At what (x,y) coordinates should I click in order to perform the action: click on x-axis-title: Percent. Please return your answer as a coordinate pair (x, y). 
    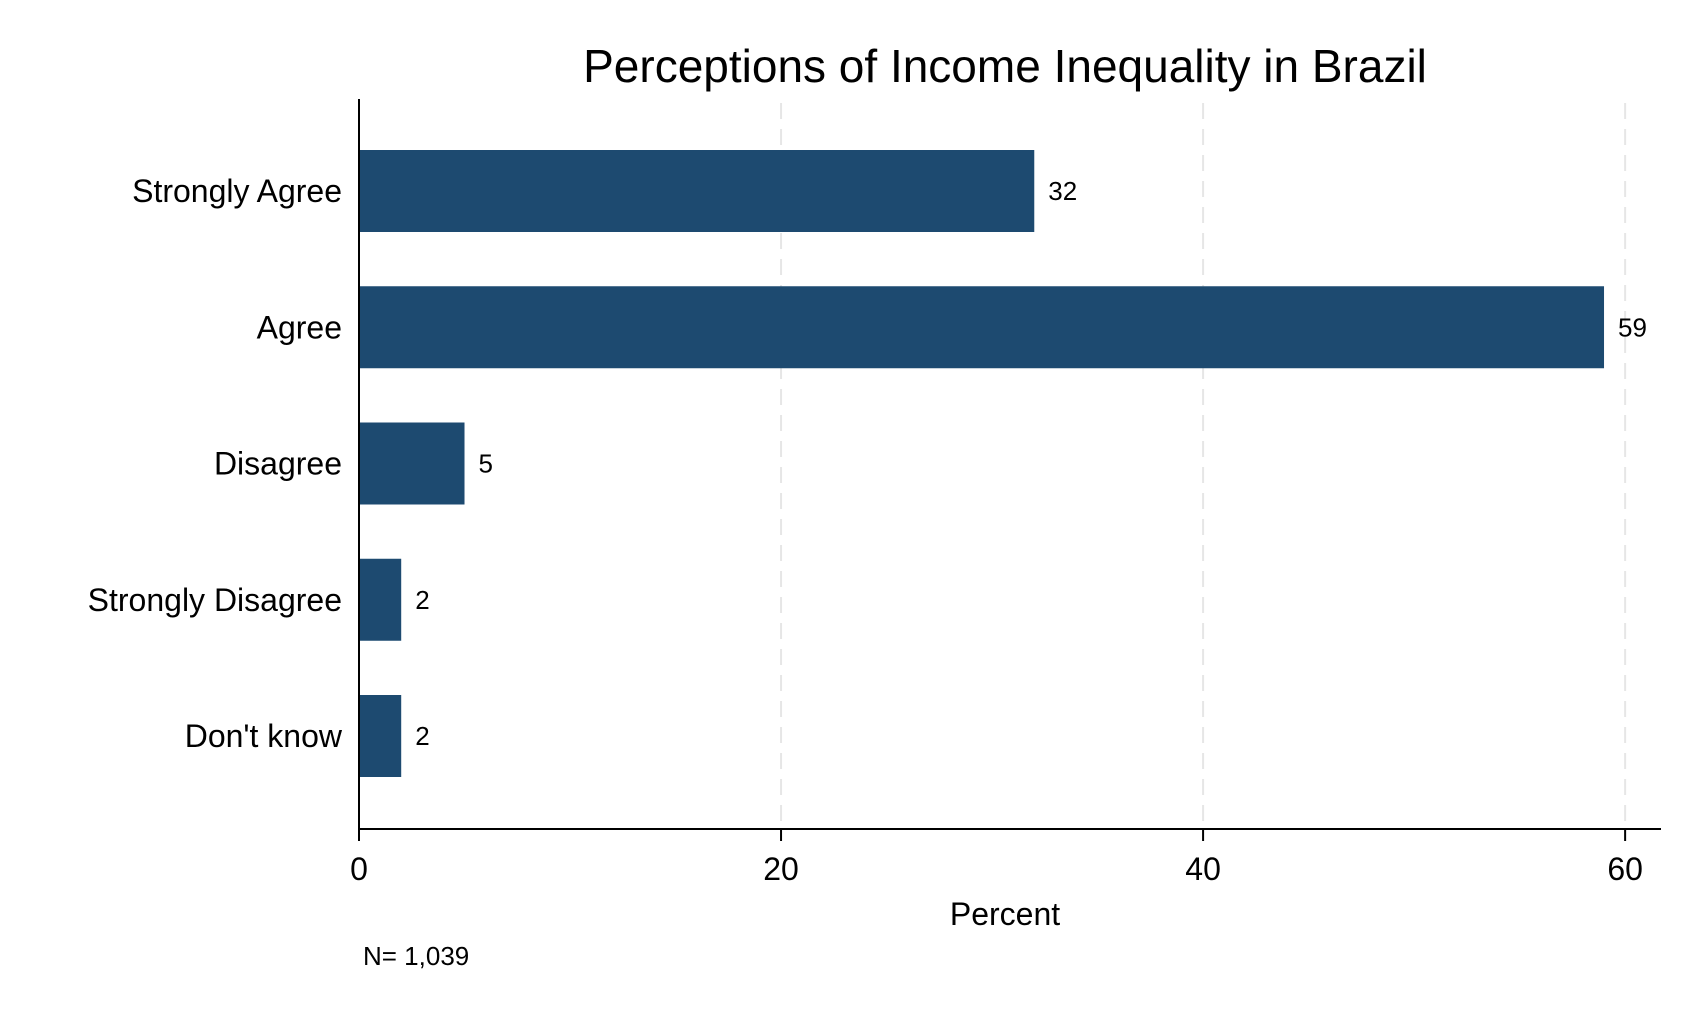
    Looking at the image, I should click on (1005, 914).